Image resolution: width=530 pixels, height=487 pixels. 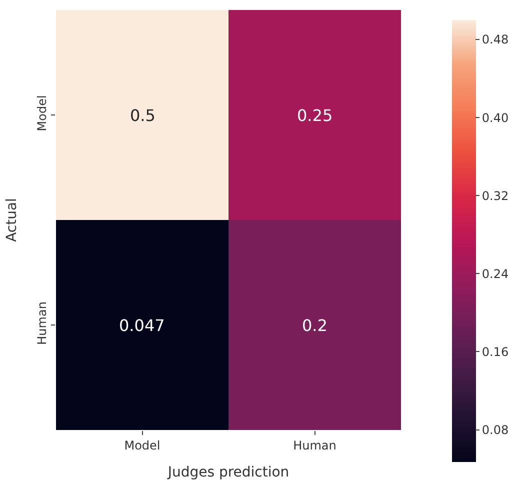 I want to click on data-label: 0.5, so click(x=143, y=115).